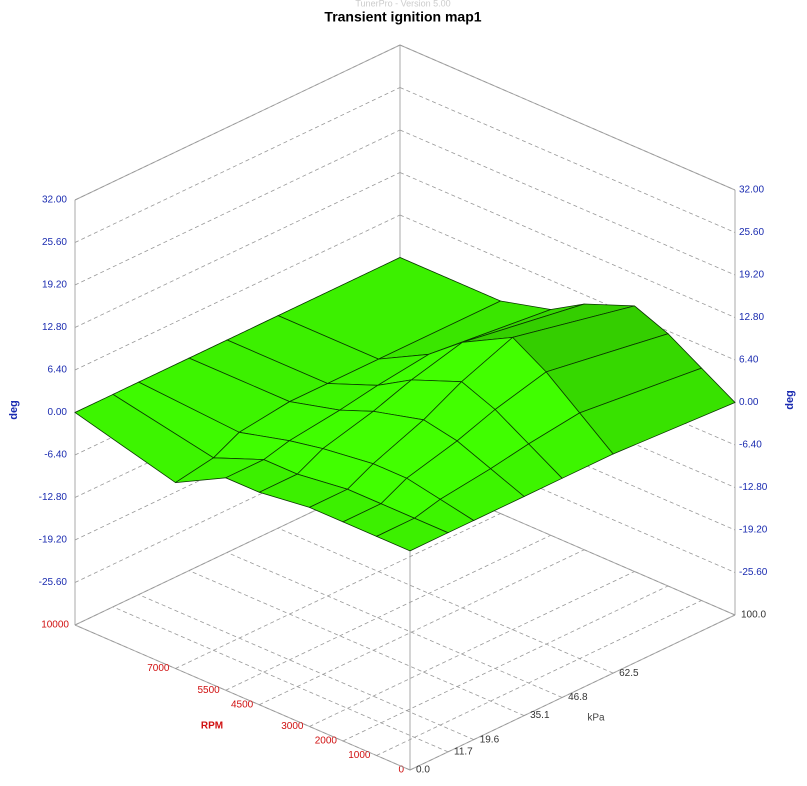  I want to click on y-tick-label: 0.0, so click(423, 770).